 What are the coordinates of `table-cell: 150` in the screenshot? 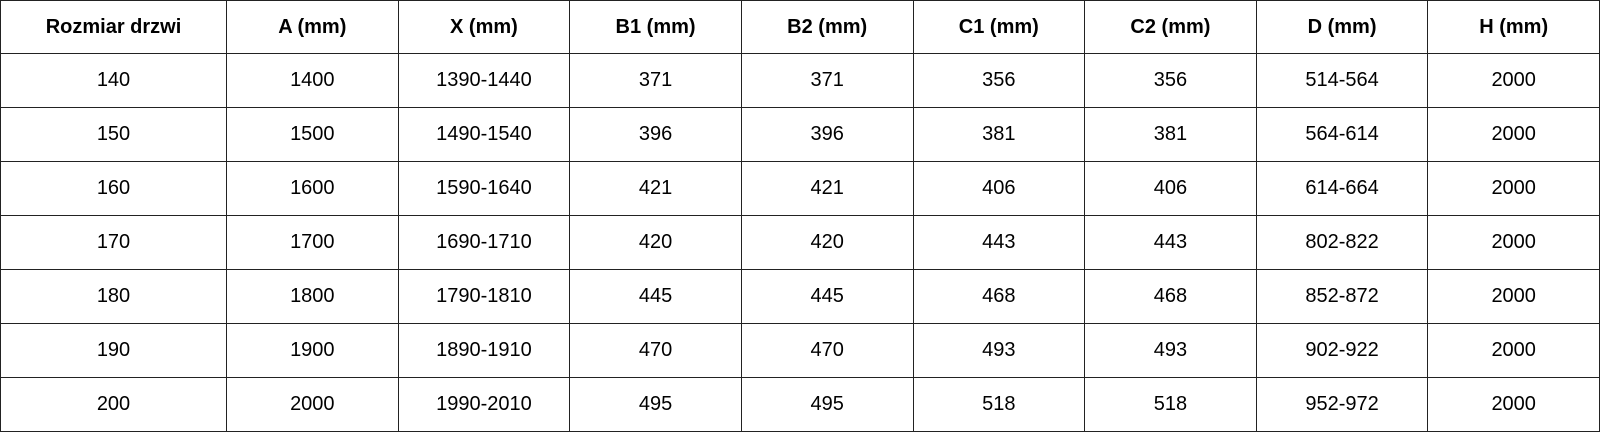 It's located at (113, 134).